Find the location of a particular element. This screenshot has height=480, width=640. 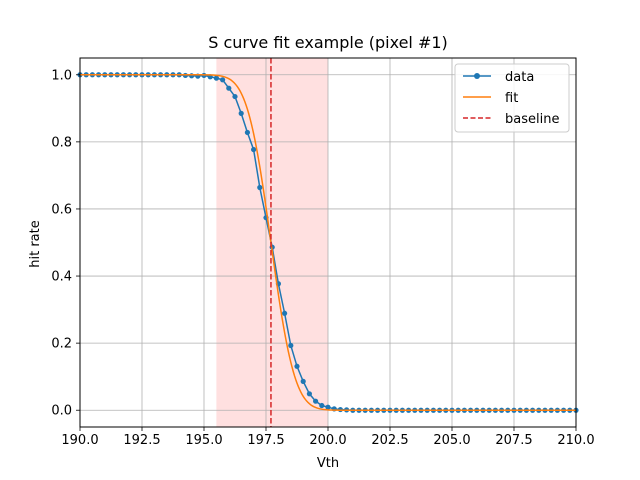

x-axis-label: Vth is located at coordinates (328, 463).